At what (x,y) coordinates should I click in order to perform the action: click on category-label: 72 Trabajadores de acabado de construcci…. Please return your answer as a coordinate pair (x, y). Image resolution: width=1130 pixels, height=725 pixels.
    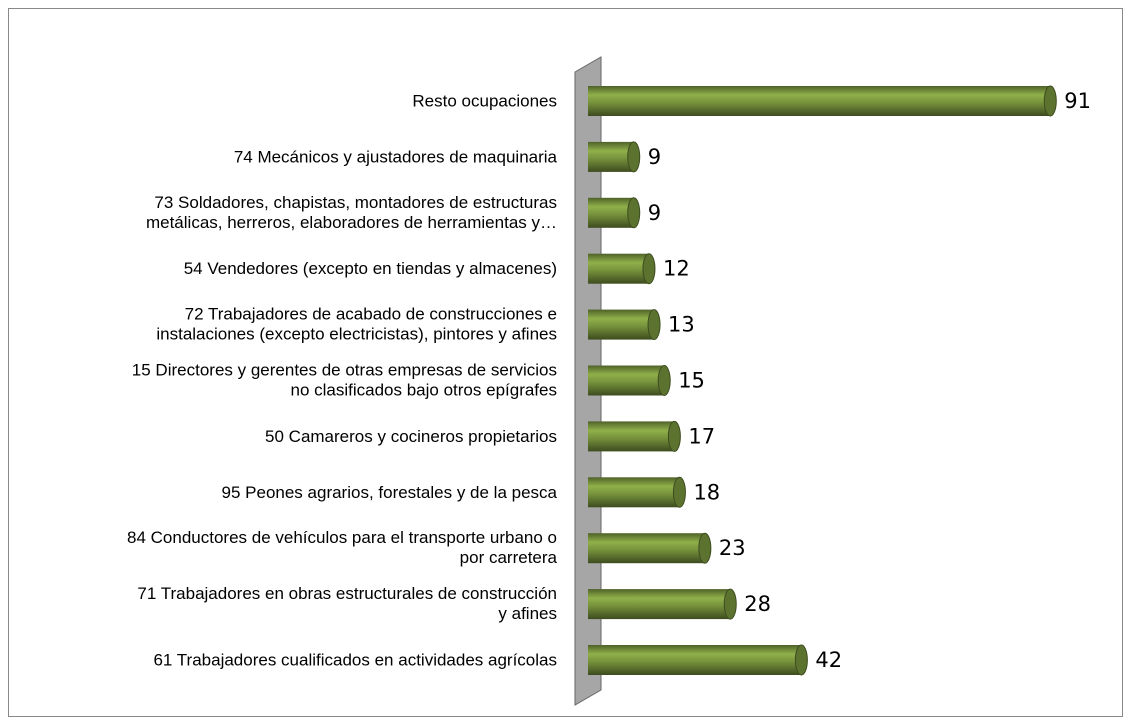
    Looking at the image, I should click on (356, 324).